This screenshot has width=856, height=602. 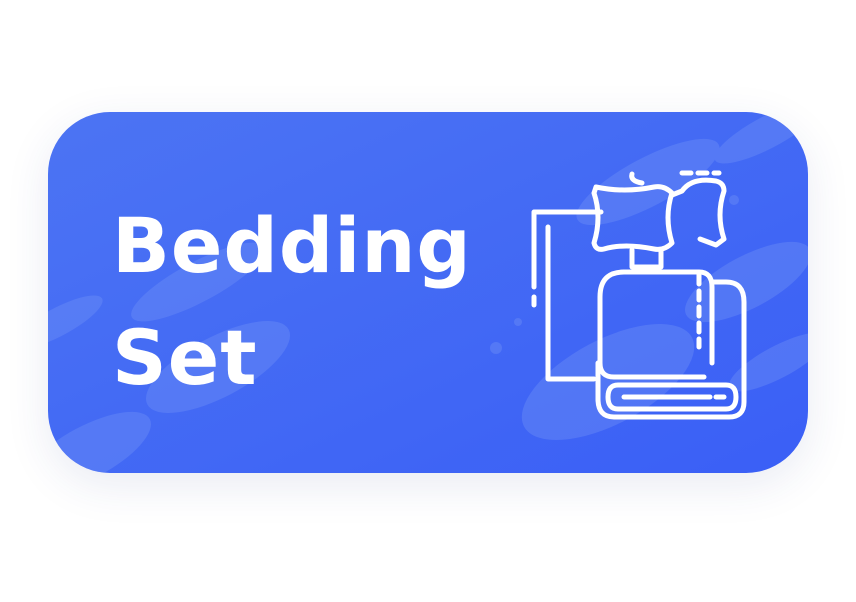 I want to click on card-title-line-1: Bedding, so click(x=292, y=245).